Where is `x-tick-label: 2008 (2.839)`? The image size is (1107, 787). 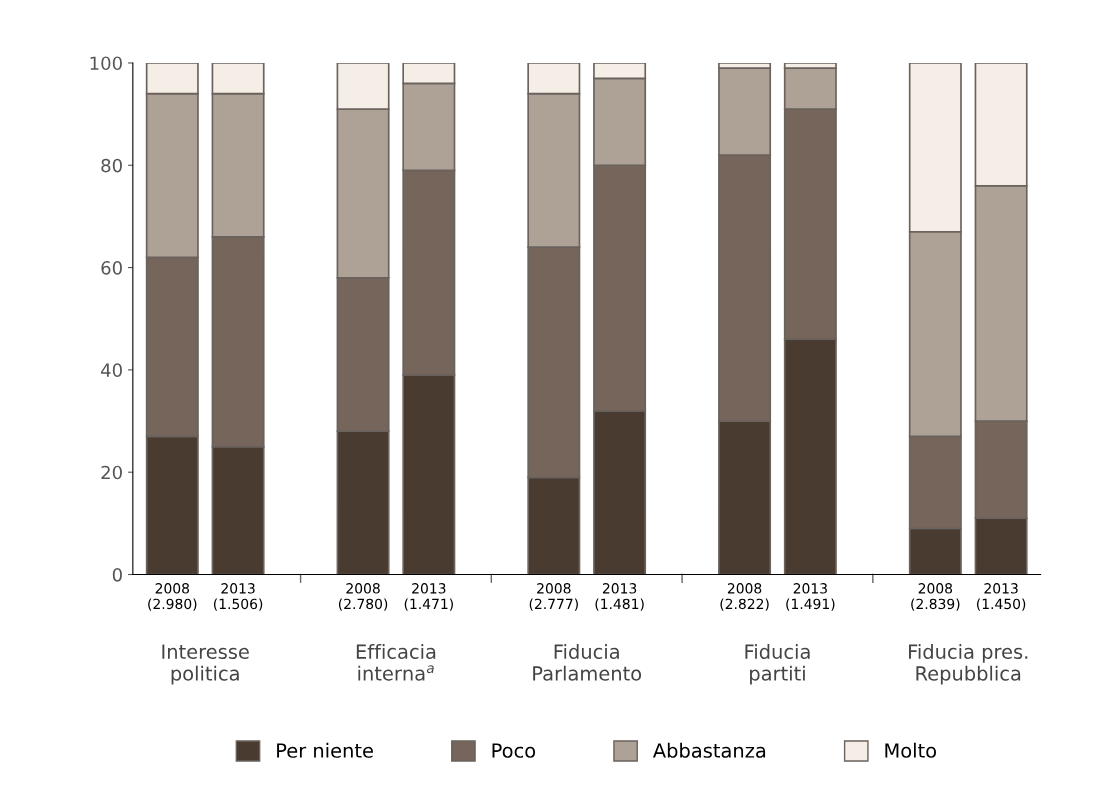 x-tick-label: 2008 (2.839) is located at coordinates (935, 597).